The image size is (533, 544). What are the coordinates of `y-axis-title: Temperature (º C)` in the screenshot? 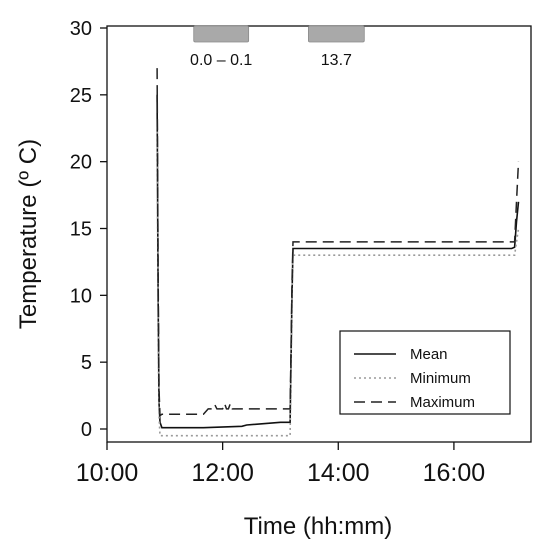 It's located at (28, 234).